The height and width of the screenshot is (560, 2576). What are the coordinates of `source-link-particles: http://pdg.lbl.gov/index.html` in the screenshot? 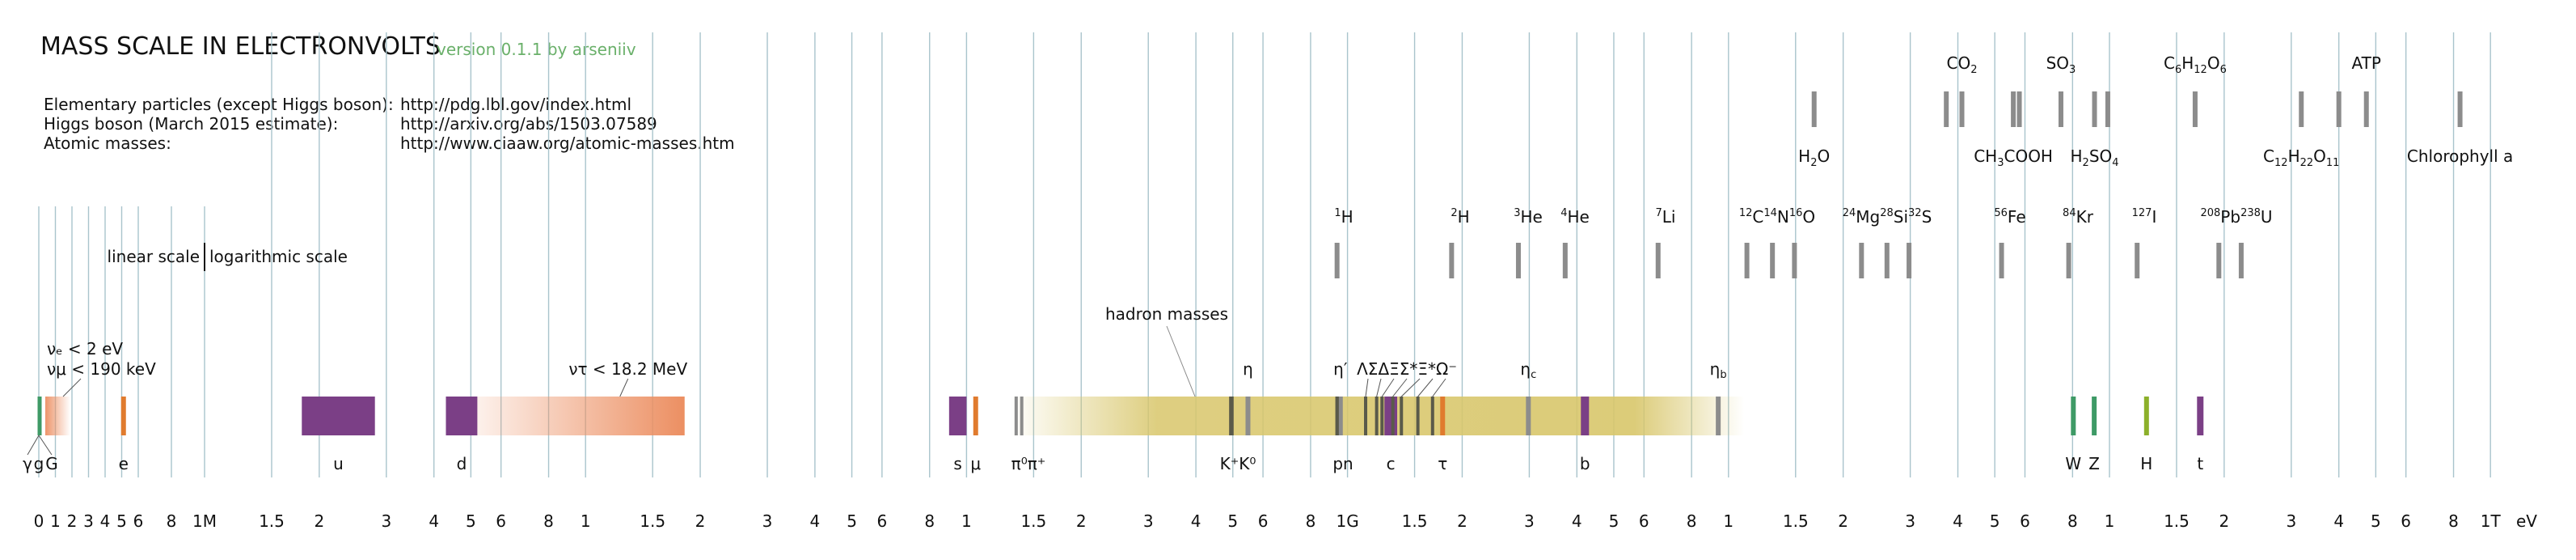 It's located at (516, 105).